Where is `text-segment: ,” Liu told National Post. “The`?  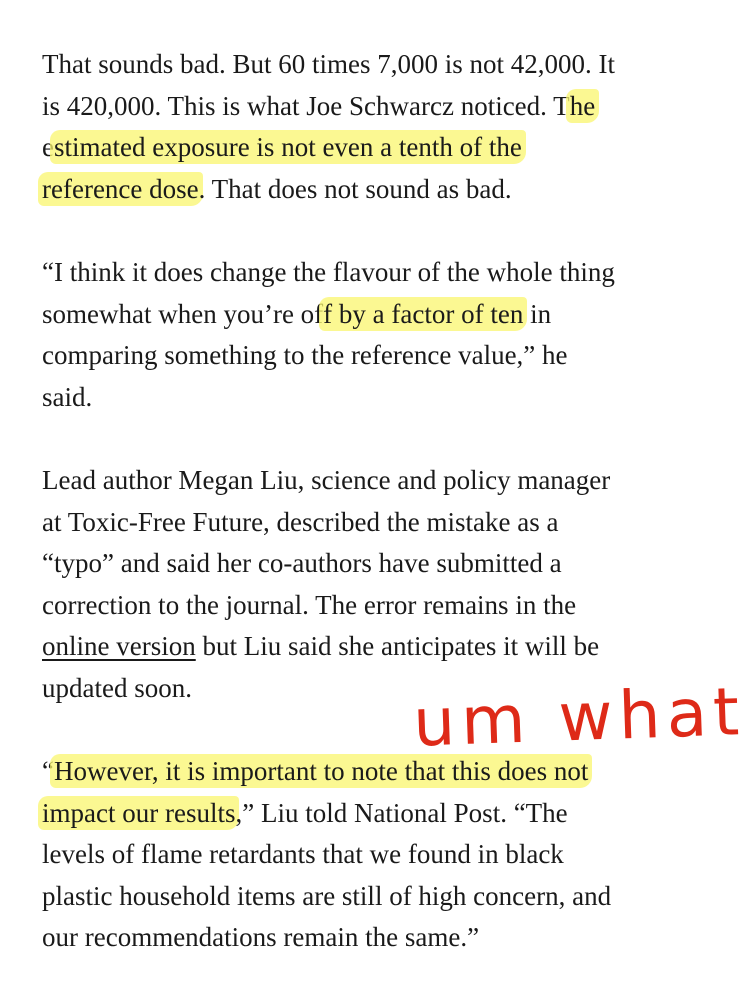 text-segment: ,” Liu told National Post. “The is located at coordinates (401, 812).